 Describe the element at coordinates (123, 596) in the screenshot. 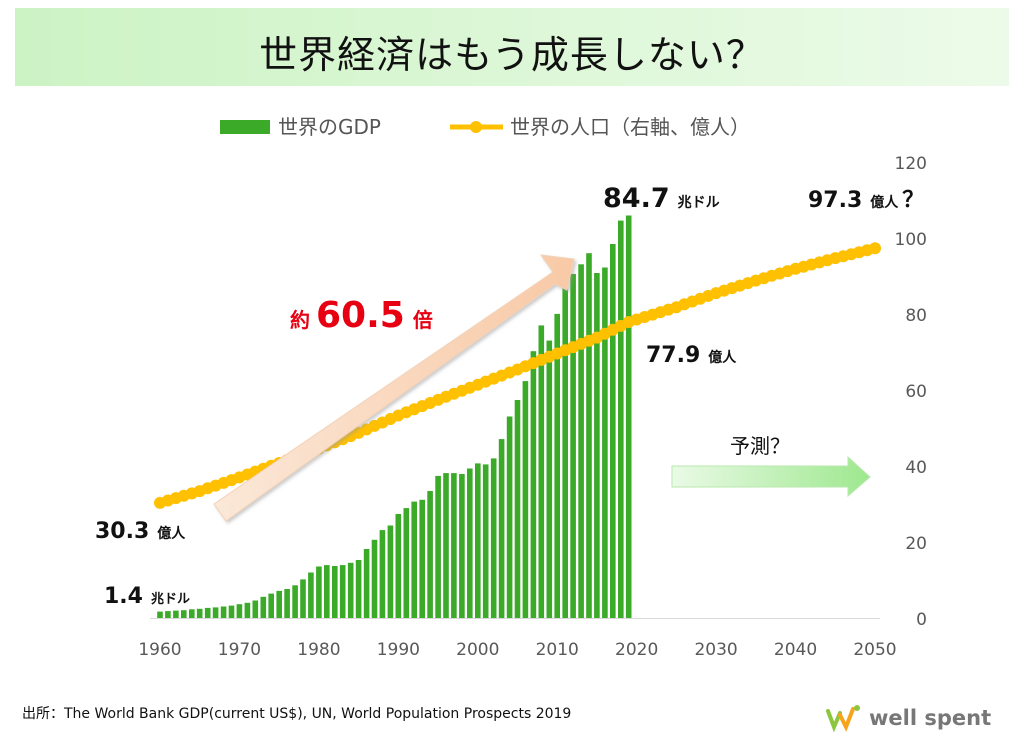

I see `gdp-start-value: 1.4` at that location.